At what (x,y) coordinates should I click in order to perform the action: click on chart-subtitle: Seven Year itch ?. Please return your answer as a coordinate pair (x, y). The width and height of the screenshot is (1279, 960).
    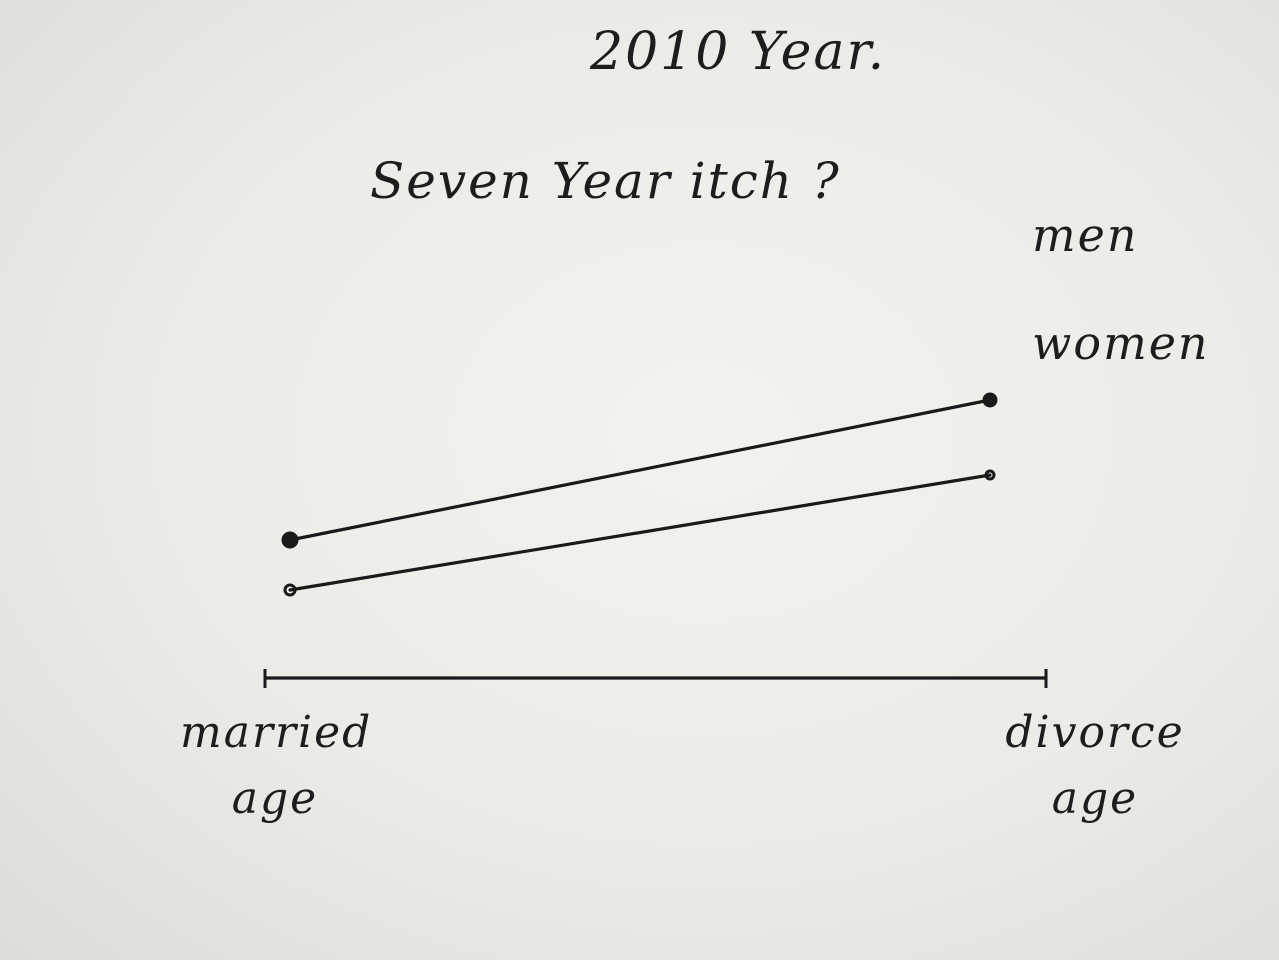
    Looking at the image, I should click on (605, 181).